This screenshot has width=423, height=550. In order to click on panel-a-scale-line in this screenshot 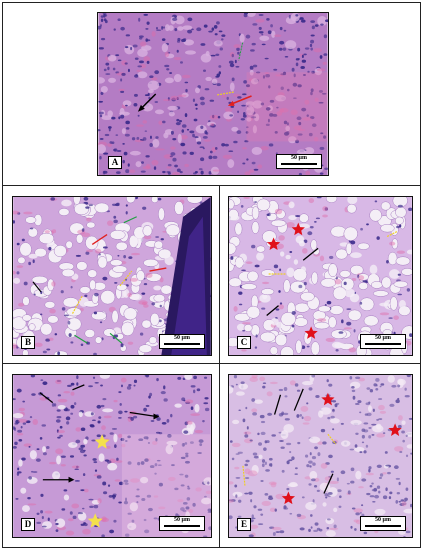, I will do `click(299, 164)`.